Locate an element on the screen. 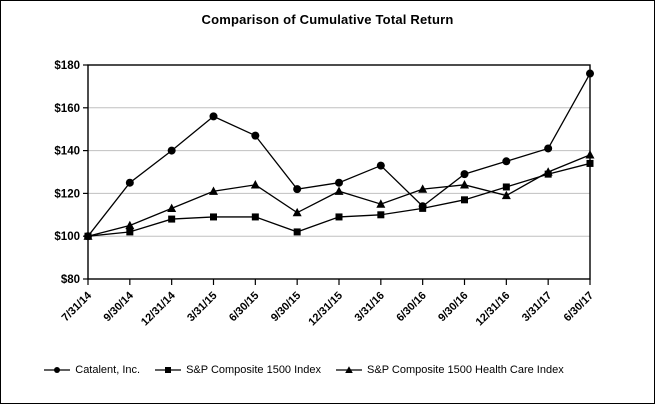 The height and width of the screenshot is (404, 655). y-axis-label: $180 is located at coordinates (67, 66).